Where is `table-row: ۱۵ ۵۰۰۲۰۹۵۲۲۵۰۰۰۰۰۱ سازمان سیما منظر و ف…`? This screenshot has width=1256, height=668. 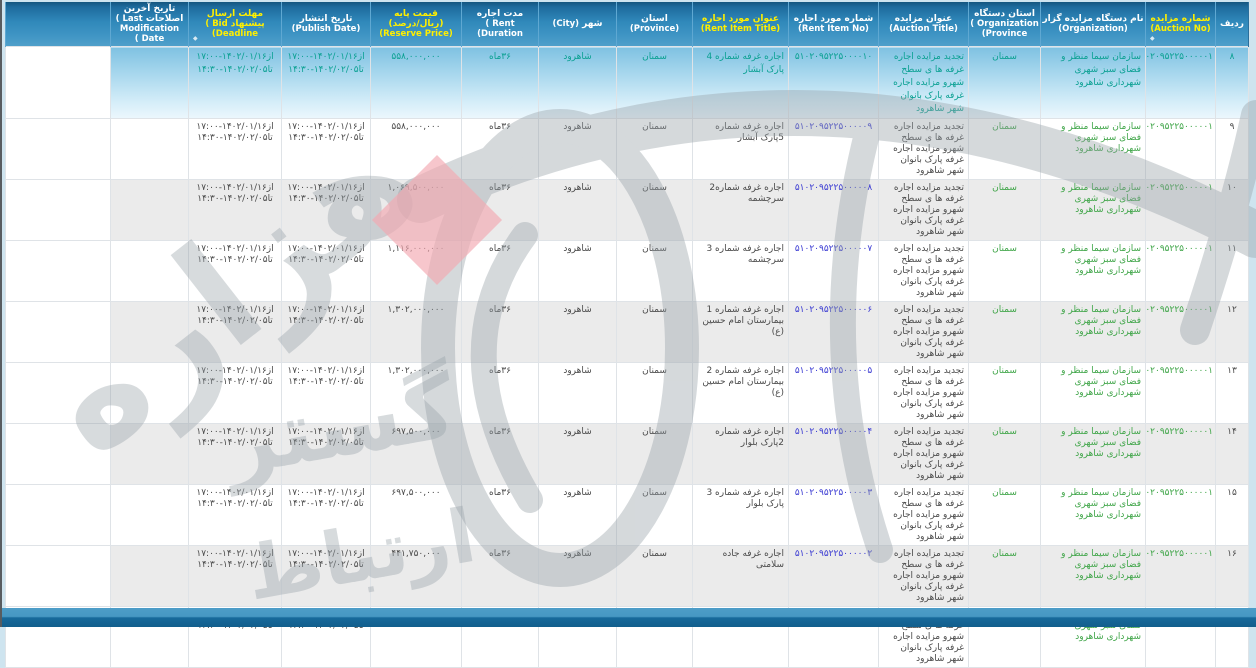 table-row: ۱۵ ۵۰۰۲۰۹۵۲۲۵۰۰۰۰۰۱ سازمان سیما منظر و ف… is located at coordinates (627, 515).